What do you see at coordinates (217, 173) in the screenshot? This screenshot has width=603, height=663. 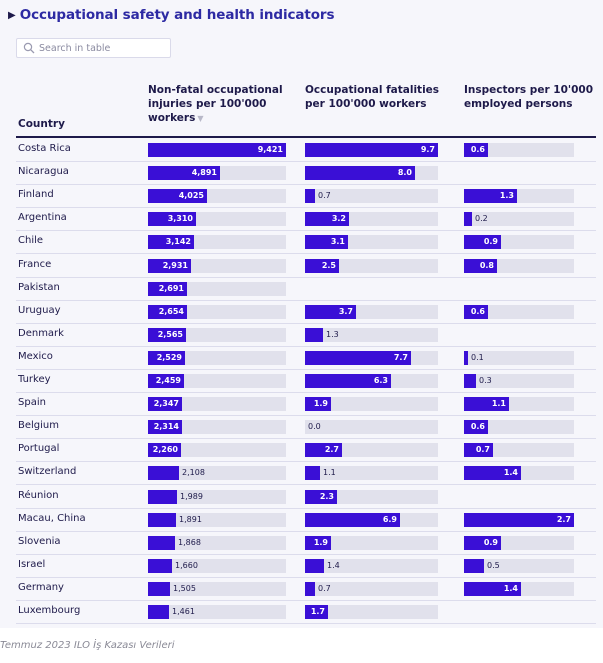 I see `injuries-bar-track: 4,891` at bounding box center [217, 173].